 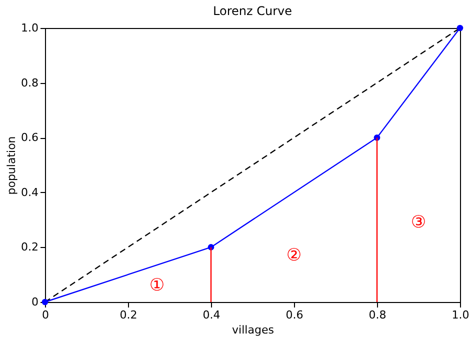 What do you see at coordinates (253, 330) in the screenshot?
I see `x-axis-title: villages` at bounding box center [253, 330].